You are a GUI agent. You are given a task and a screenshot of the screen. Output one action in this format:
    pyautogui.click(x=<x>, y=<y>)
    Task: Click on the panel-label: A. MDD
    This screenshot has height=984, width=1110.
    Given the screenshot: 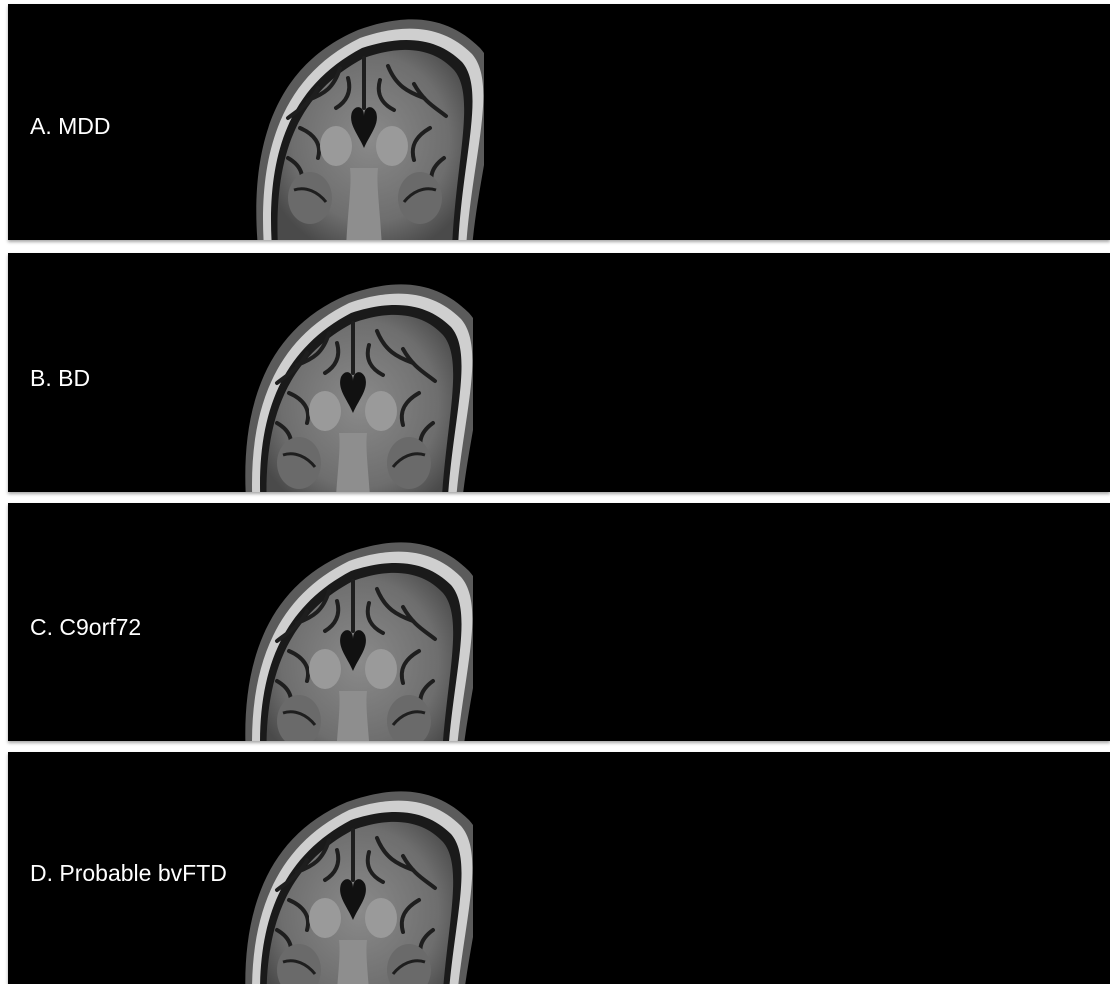 What is the action you would take?
    pyautogui.click(x=70, y=126)
    